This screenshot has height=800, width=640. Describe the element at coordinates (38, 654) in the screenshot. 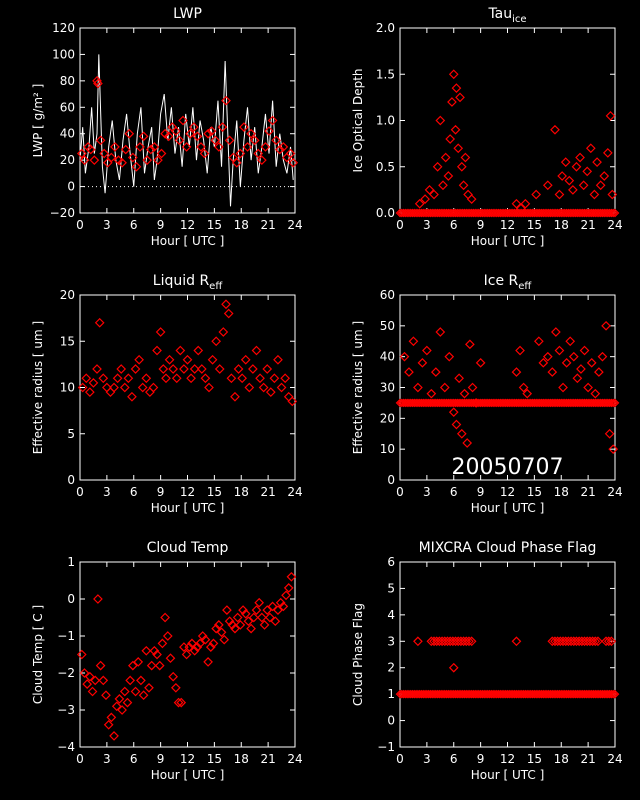

I see `y-axis-label: Cloud Temp [ C ]` at that location.